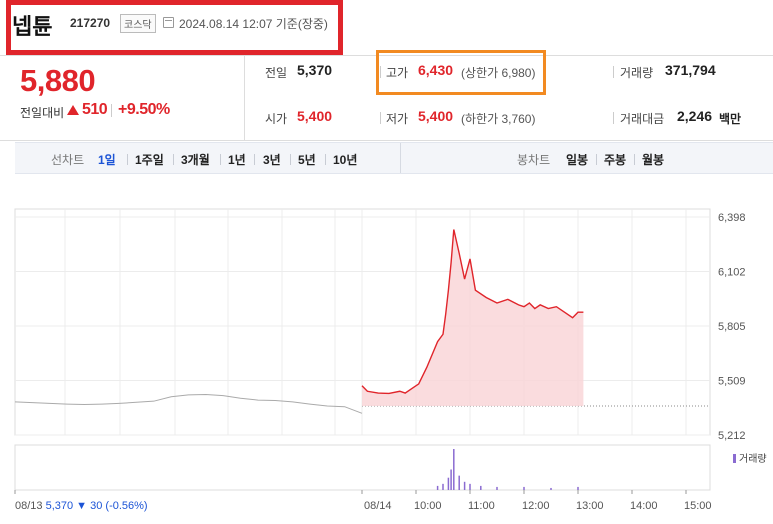 This screenshot has height=524, width=773. Describe the element at coordinates (577, 160) in the screenshot. I see `candle-daily: 일봉` at that location.